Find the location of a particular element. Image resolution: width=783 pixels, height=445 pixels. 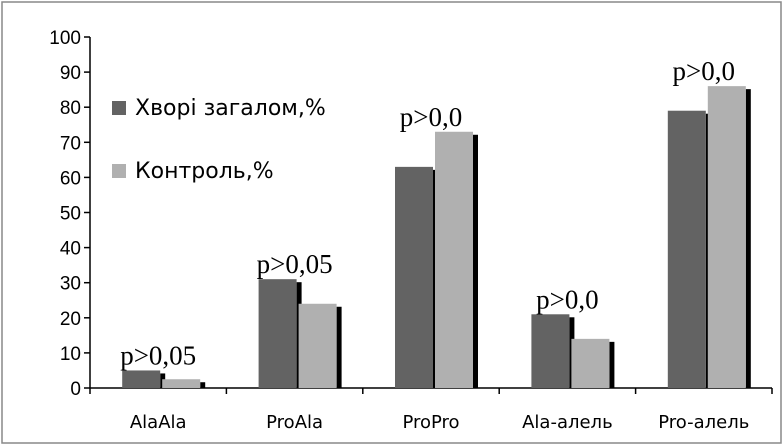

legend: Хворі загалом,% Контроль,% is located at coordinates (219, 140).